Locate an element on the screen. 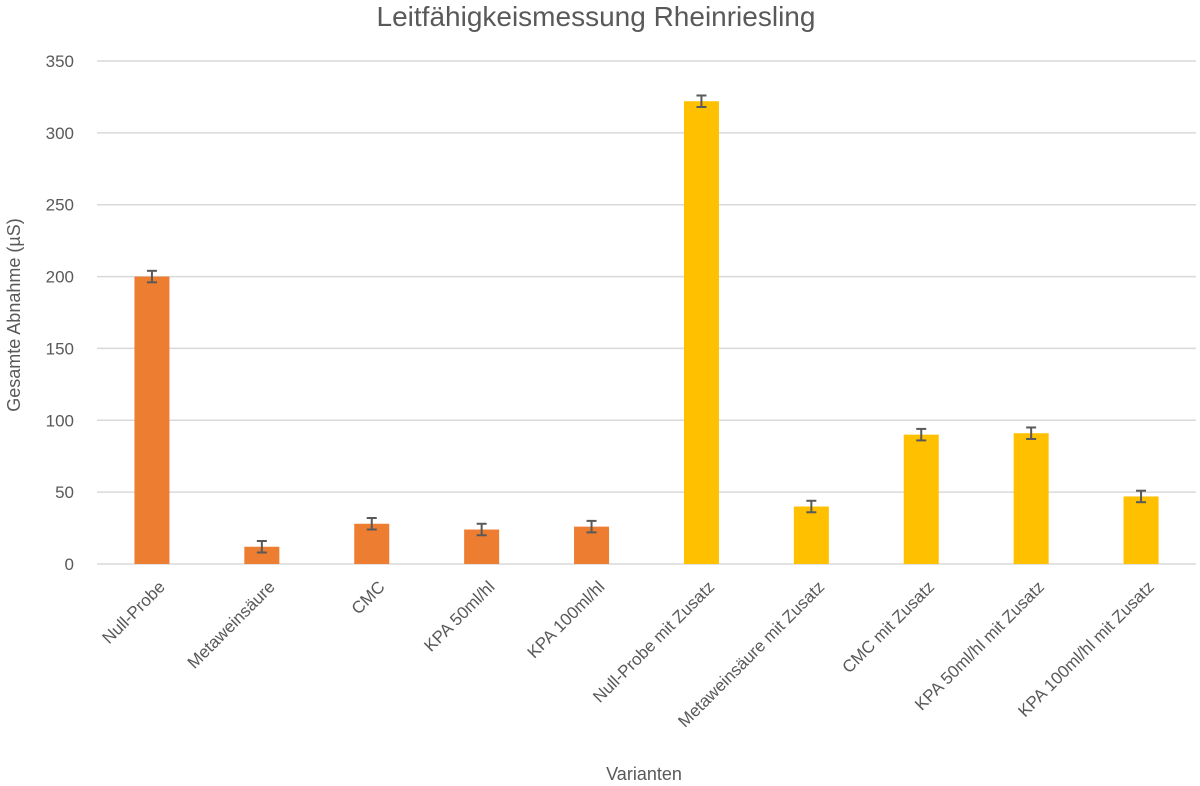  x-tick-label: Null-Probe is located at coordinates (134, 612).